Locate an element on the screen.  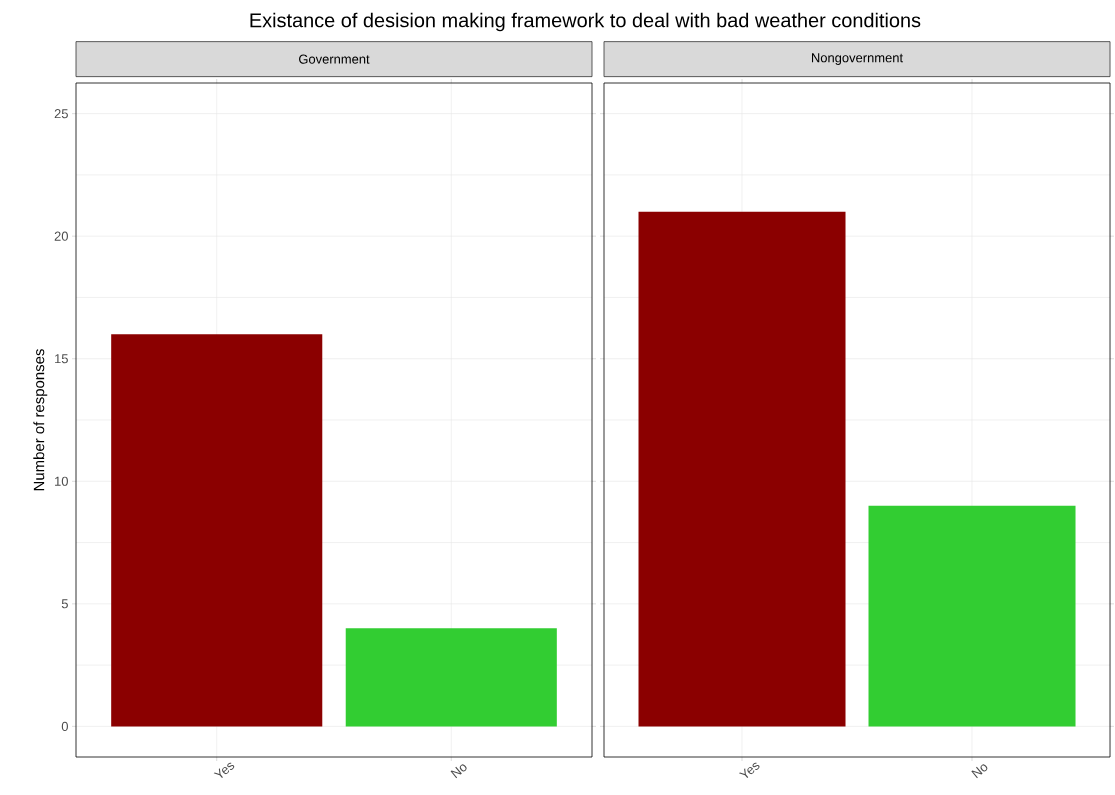
chart-subtitle: Nongovernment is located at coordinates (857, 59).